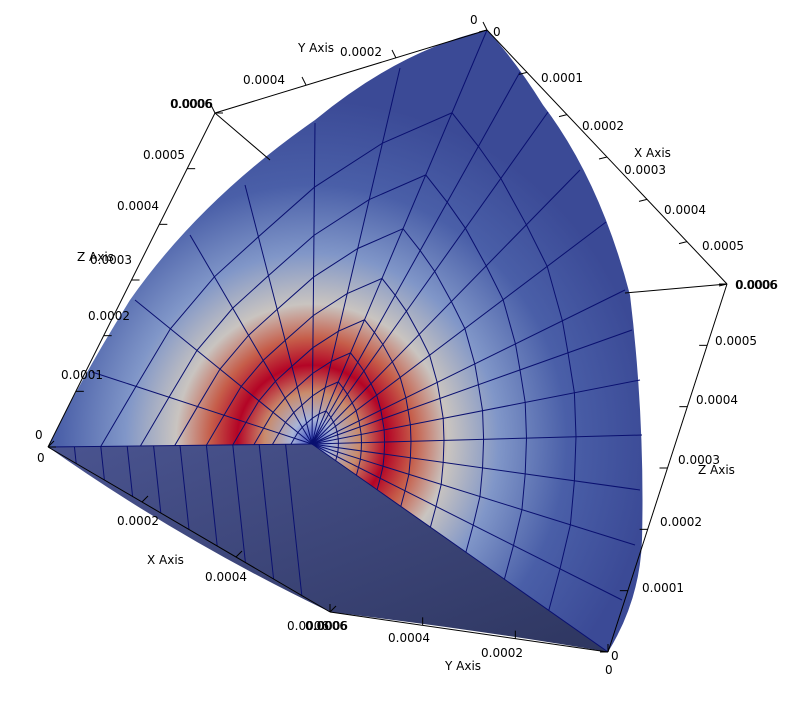  What do you see at coordinates (409, 638) in the screenshot?
I see `br-y-tick-2: 0.0004` at bounding box center [409, 638].